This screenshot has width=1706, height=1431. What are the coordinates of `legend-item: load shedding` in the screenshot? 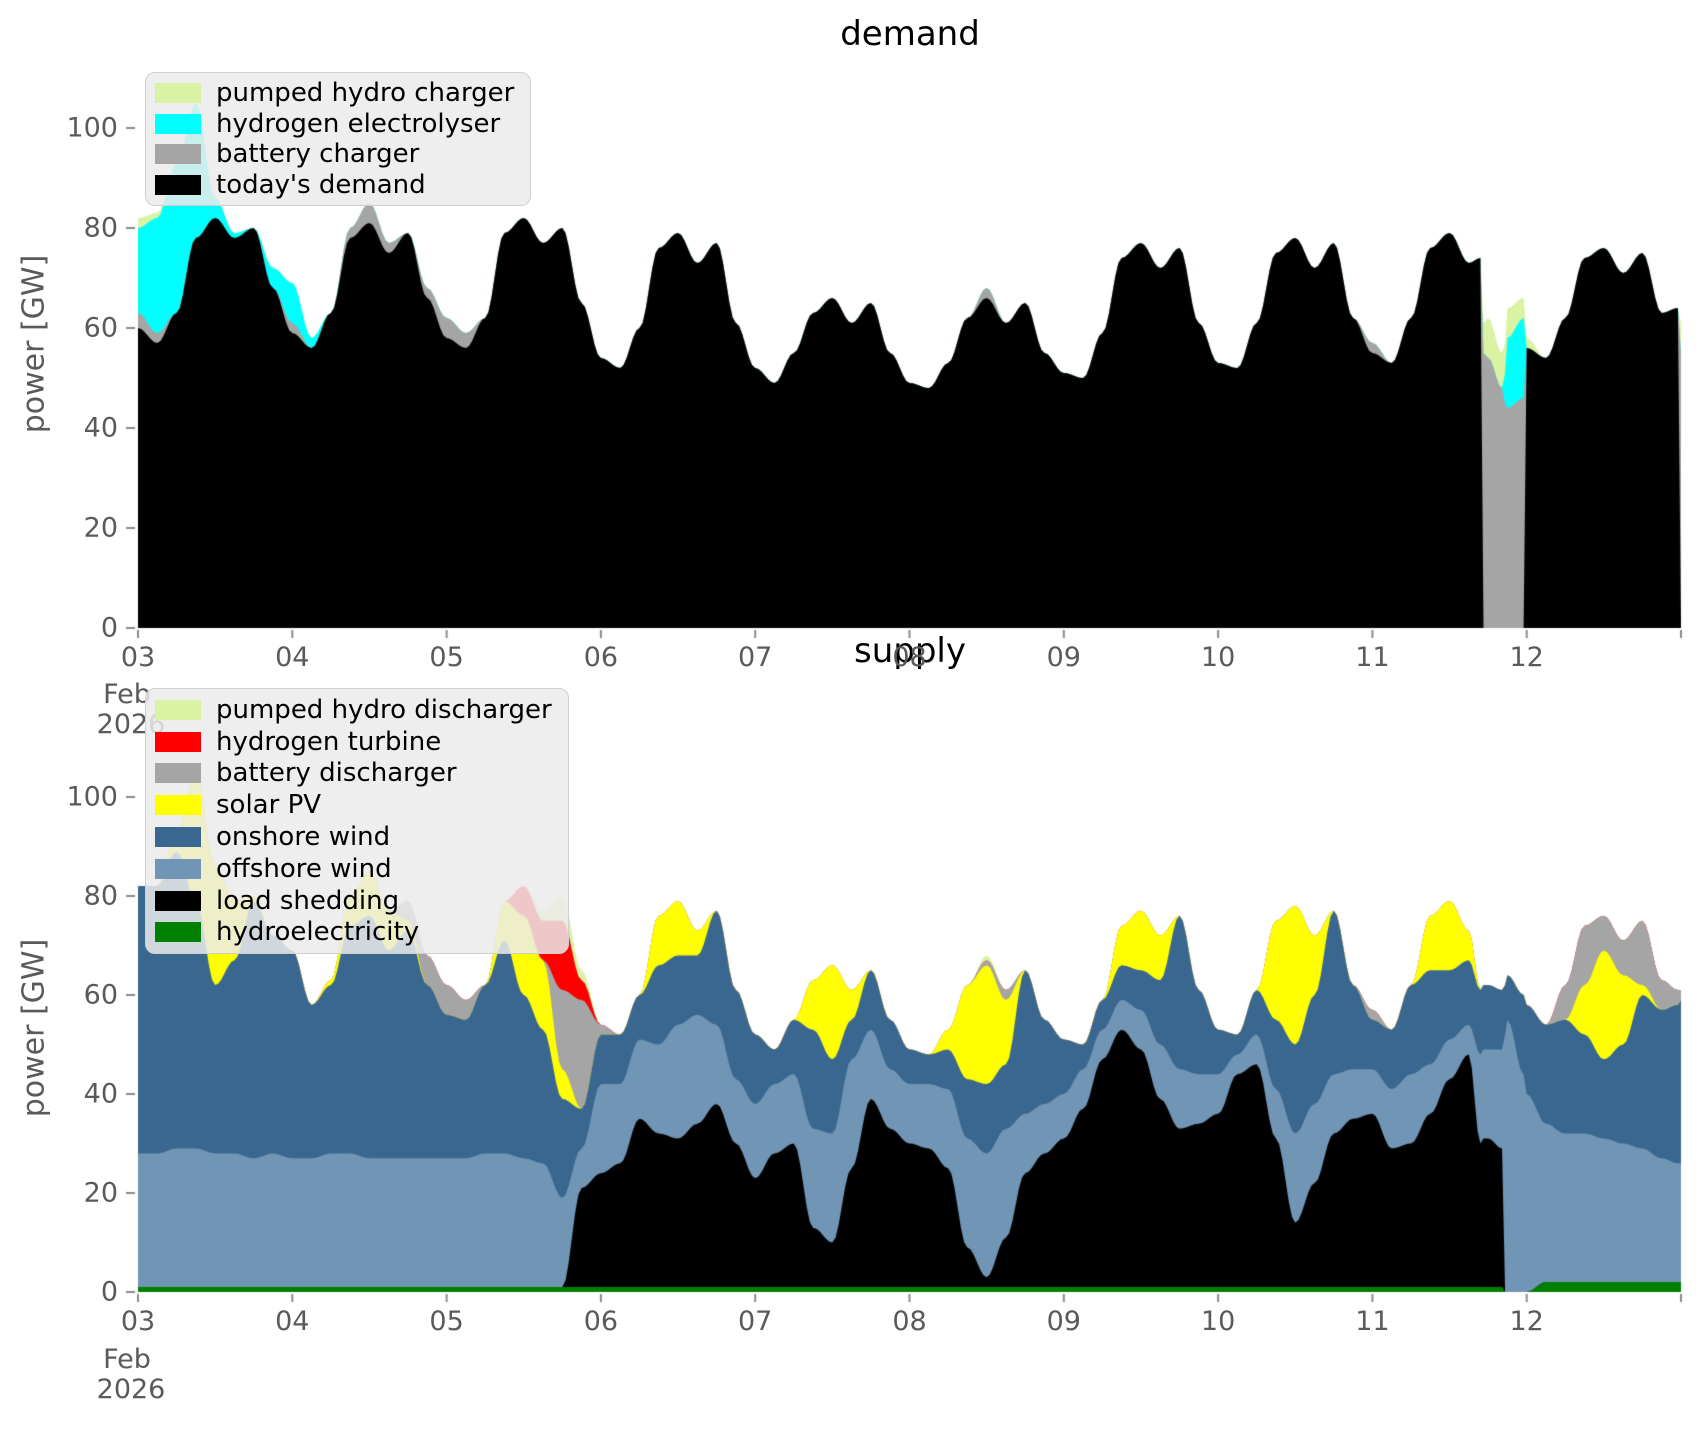 It's located at (353, 901).